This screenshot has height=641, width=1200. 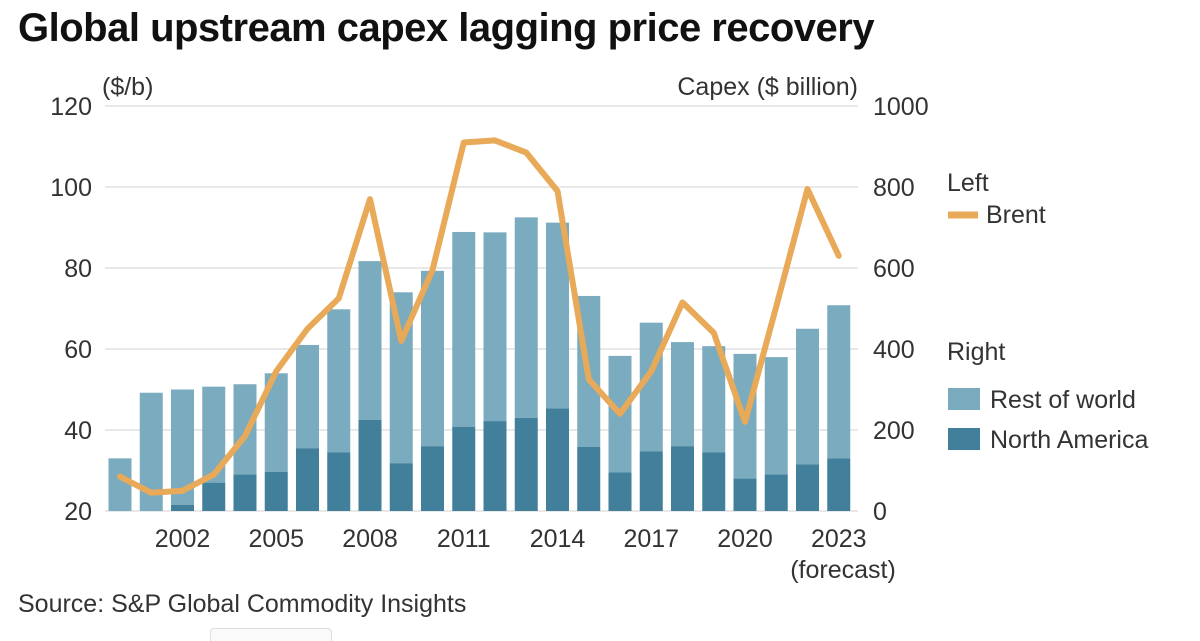 What do you see at coordinates (964, 439) in the screenshot?
I see `legend-north-america-swatch` at bounding box center [964, 439].